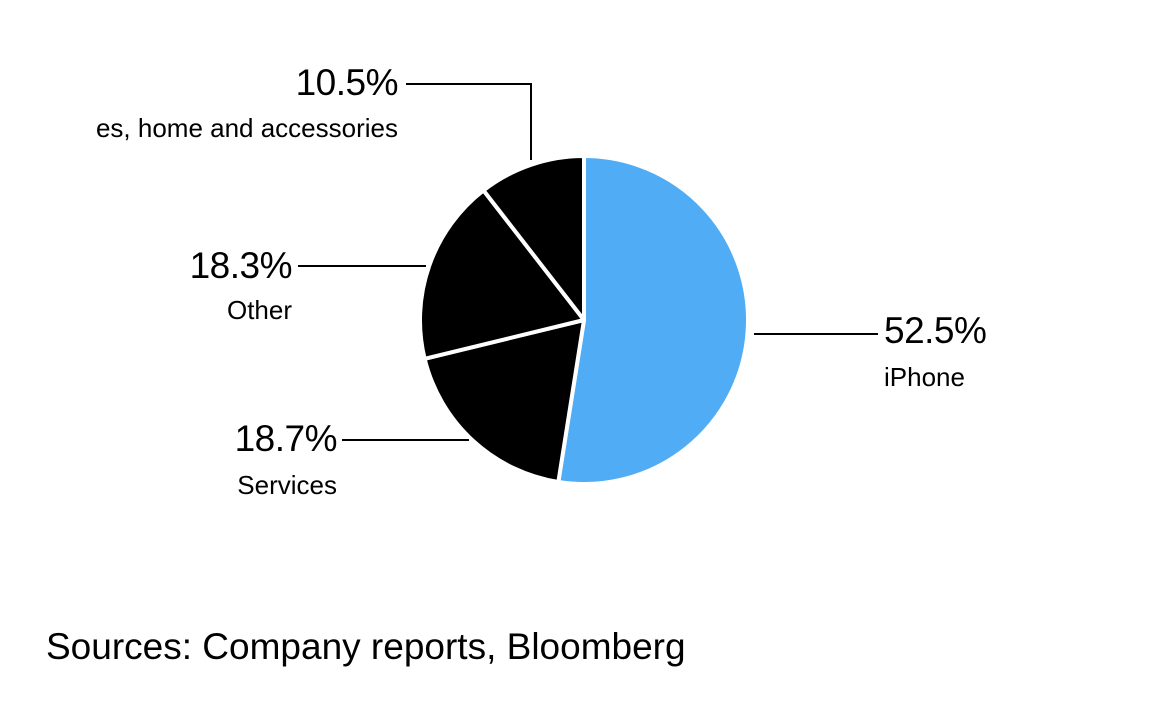  I want to click on slice-value-label-wearables: 10.5%, so click(347, 82).